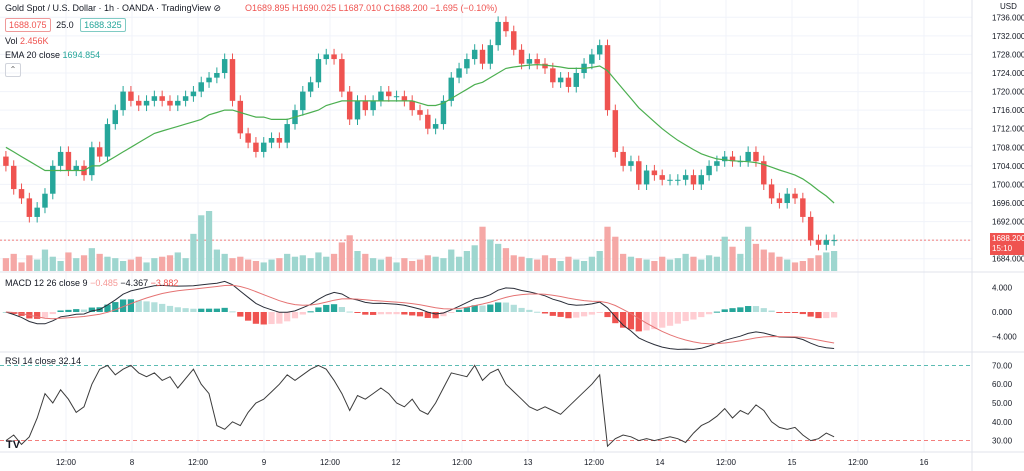  Describe the element at coordinates (1008, 36) in the screenshot. I see `price-tick: 1732.000` at that location.